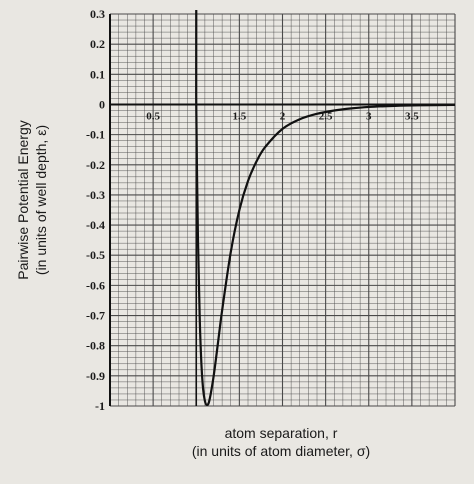  Describe the element at coordinates (412, 116) in the screenshot. I see `x-tick-label: 3.5` at that location.